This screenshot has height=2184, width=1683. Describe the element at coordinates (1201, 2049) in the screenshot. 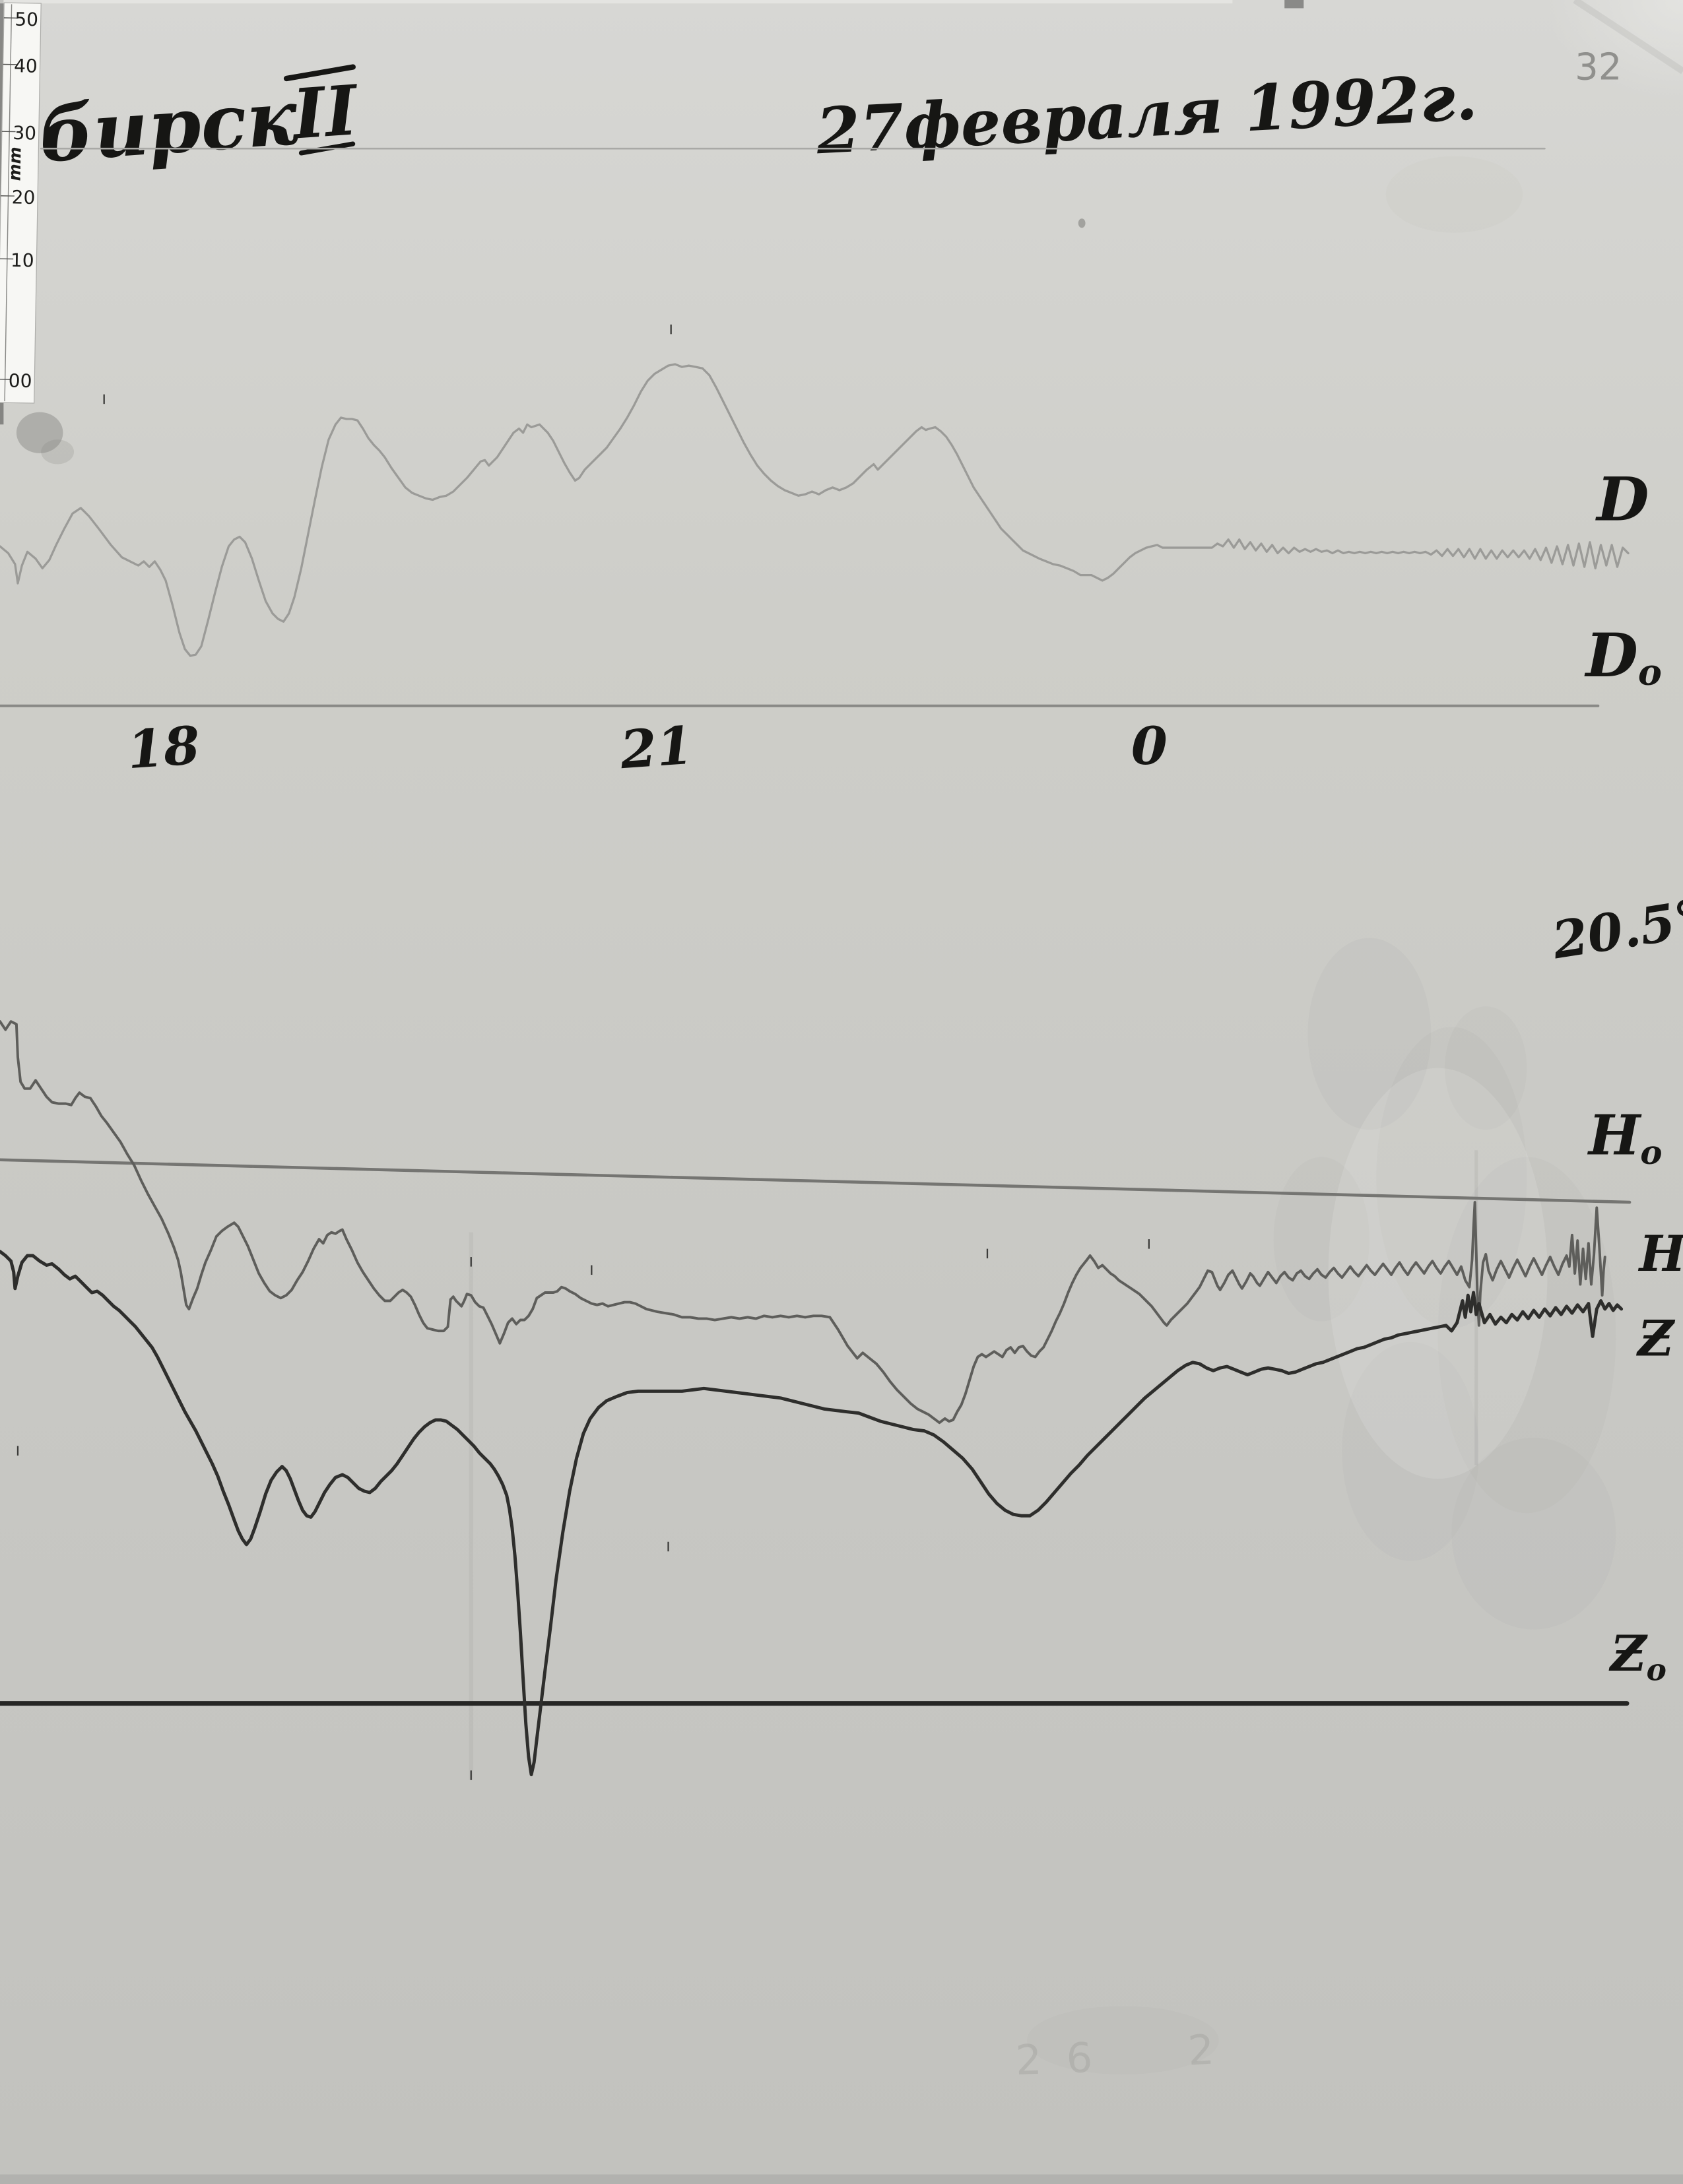

I see `pencil-scribble-right: 2` at that location.